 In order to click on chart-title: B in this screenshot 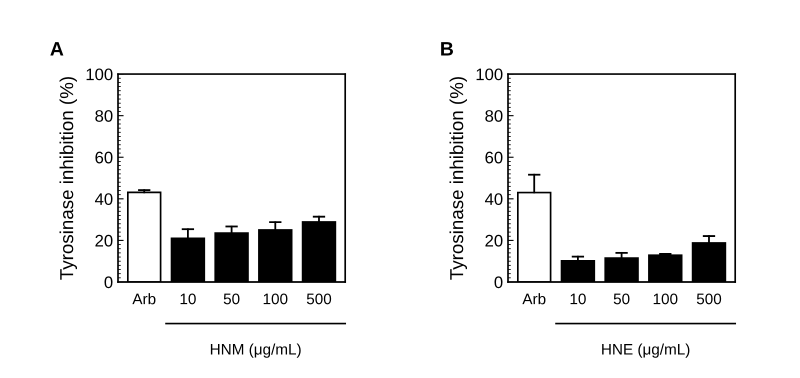, I will do `click(447, 49)`.